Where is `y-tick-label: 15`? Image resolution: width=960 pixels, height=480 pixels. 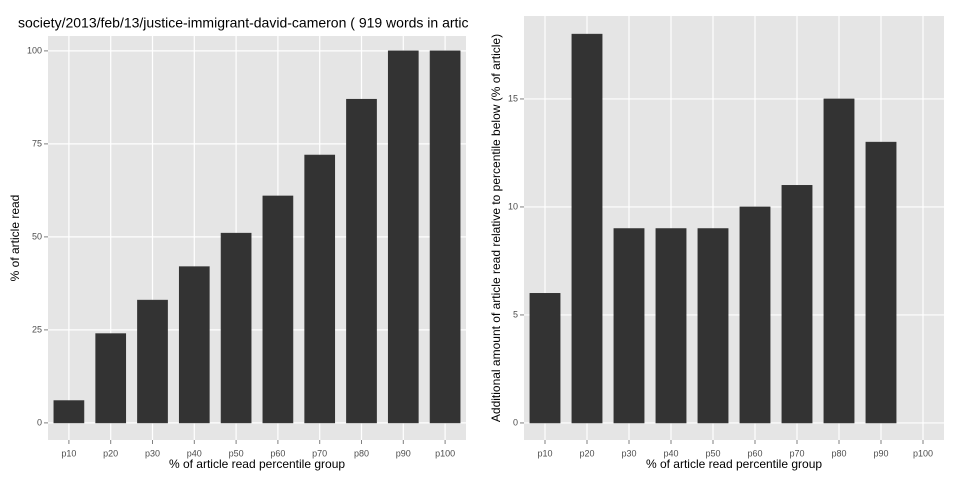
y-tick-label: 15 is located at coordinates (513, 98).